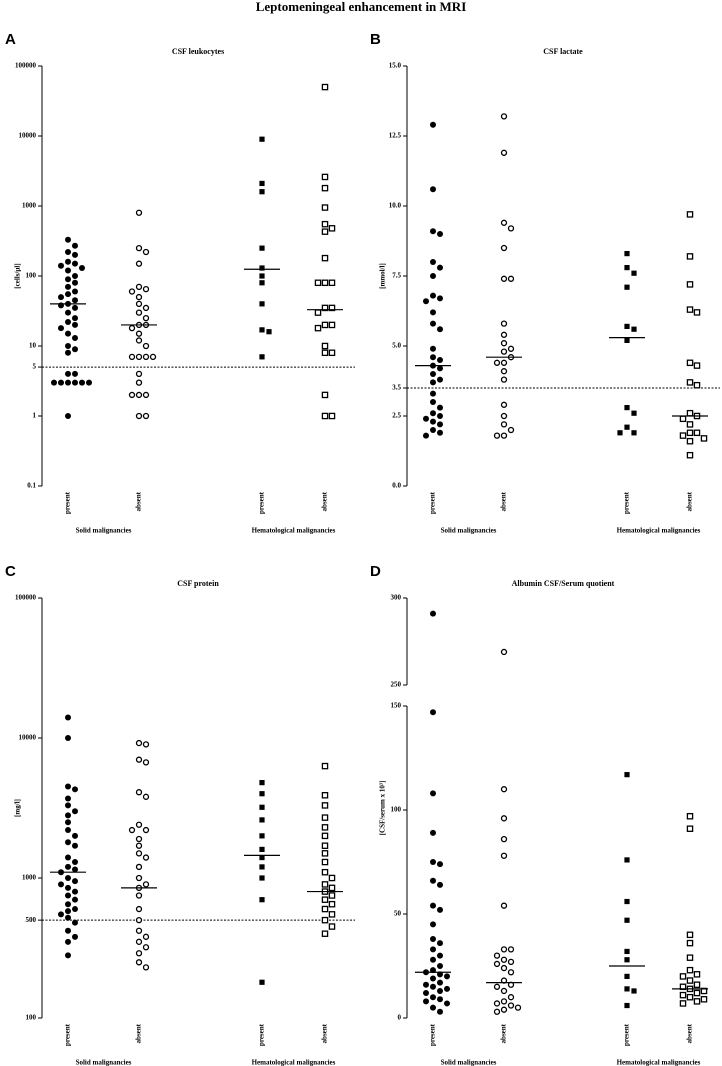 This screenshot has height=1066, width=722. What do you see at coordinates (31, 276) in the screenshot?
I see `y-tick-label: 100` at bounding box center [31, 276].